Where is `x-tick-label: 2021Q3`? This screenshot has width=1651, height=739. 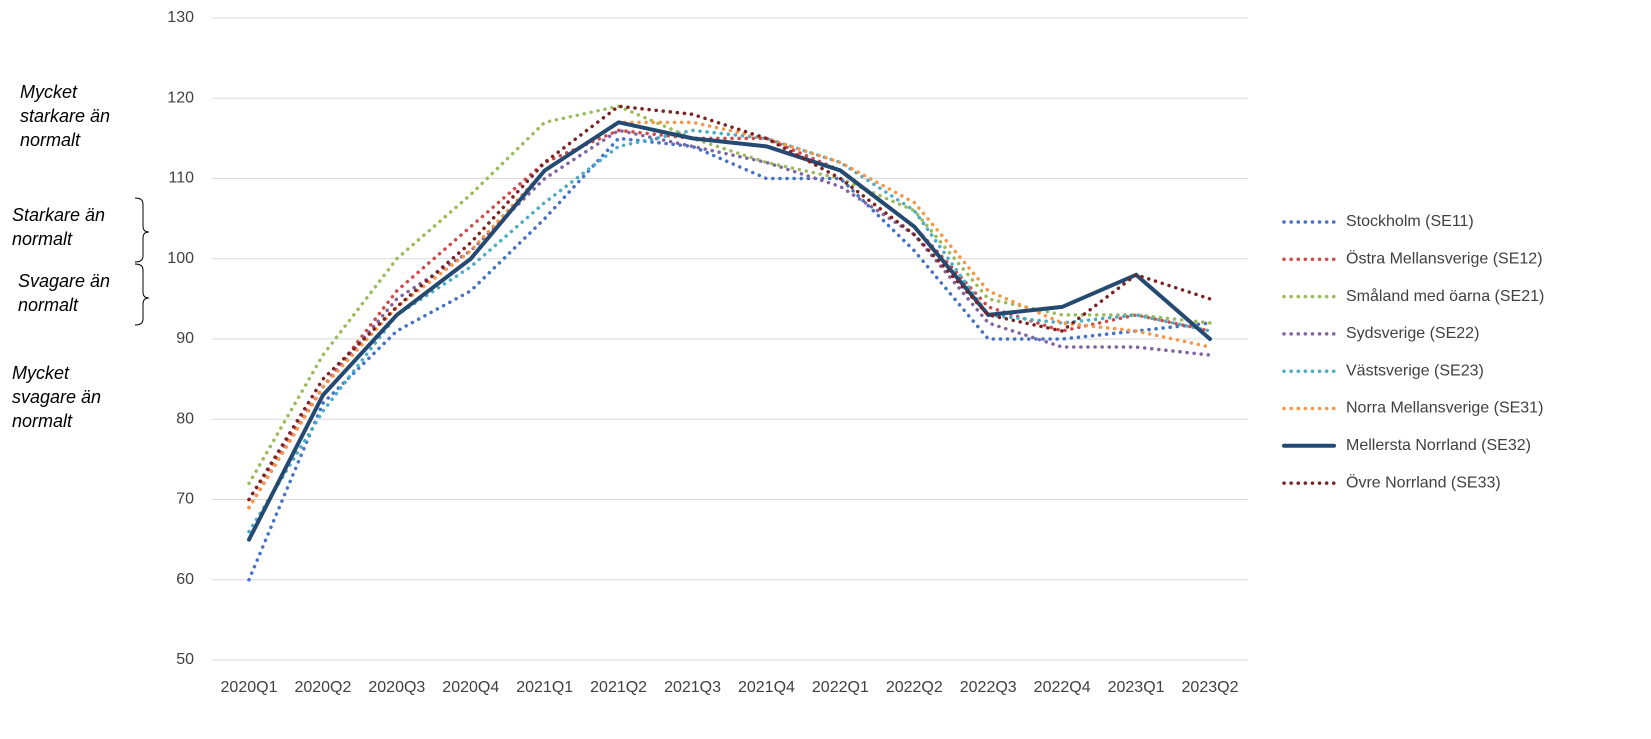
x-tick-label: 2021Q3 is located at coordinates (692, 687).